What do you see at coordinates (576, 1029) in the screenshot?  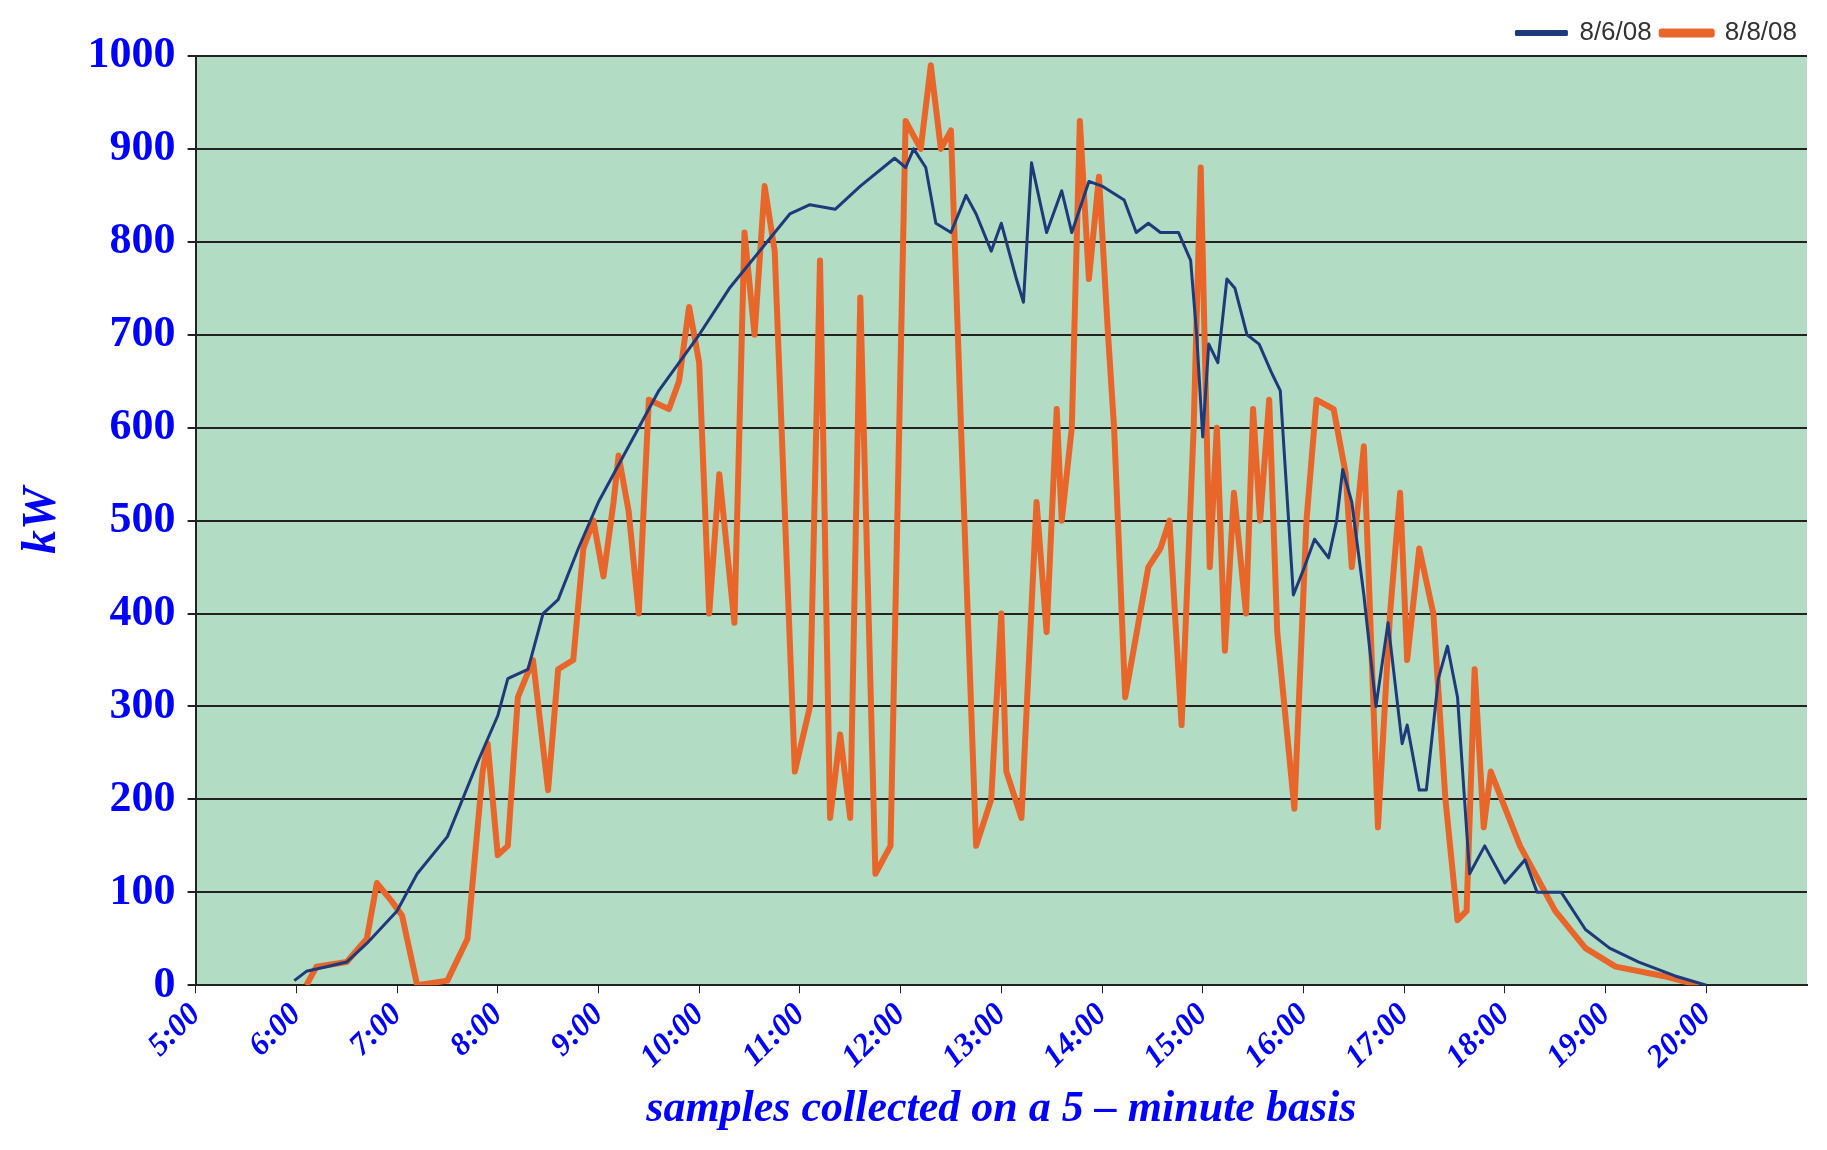 I see `x-tick-label: 9:00` at bounding box center [576, 1029].